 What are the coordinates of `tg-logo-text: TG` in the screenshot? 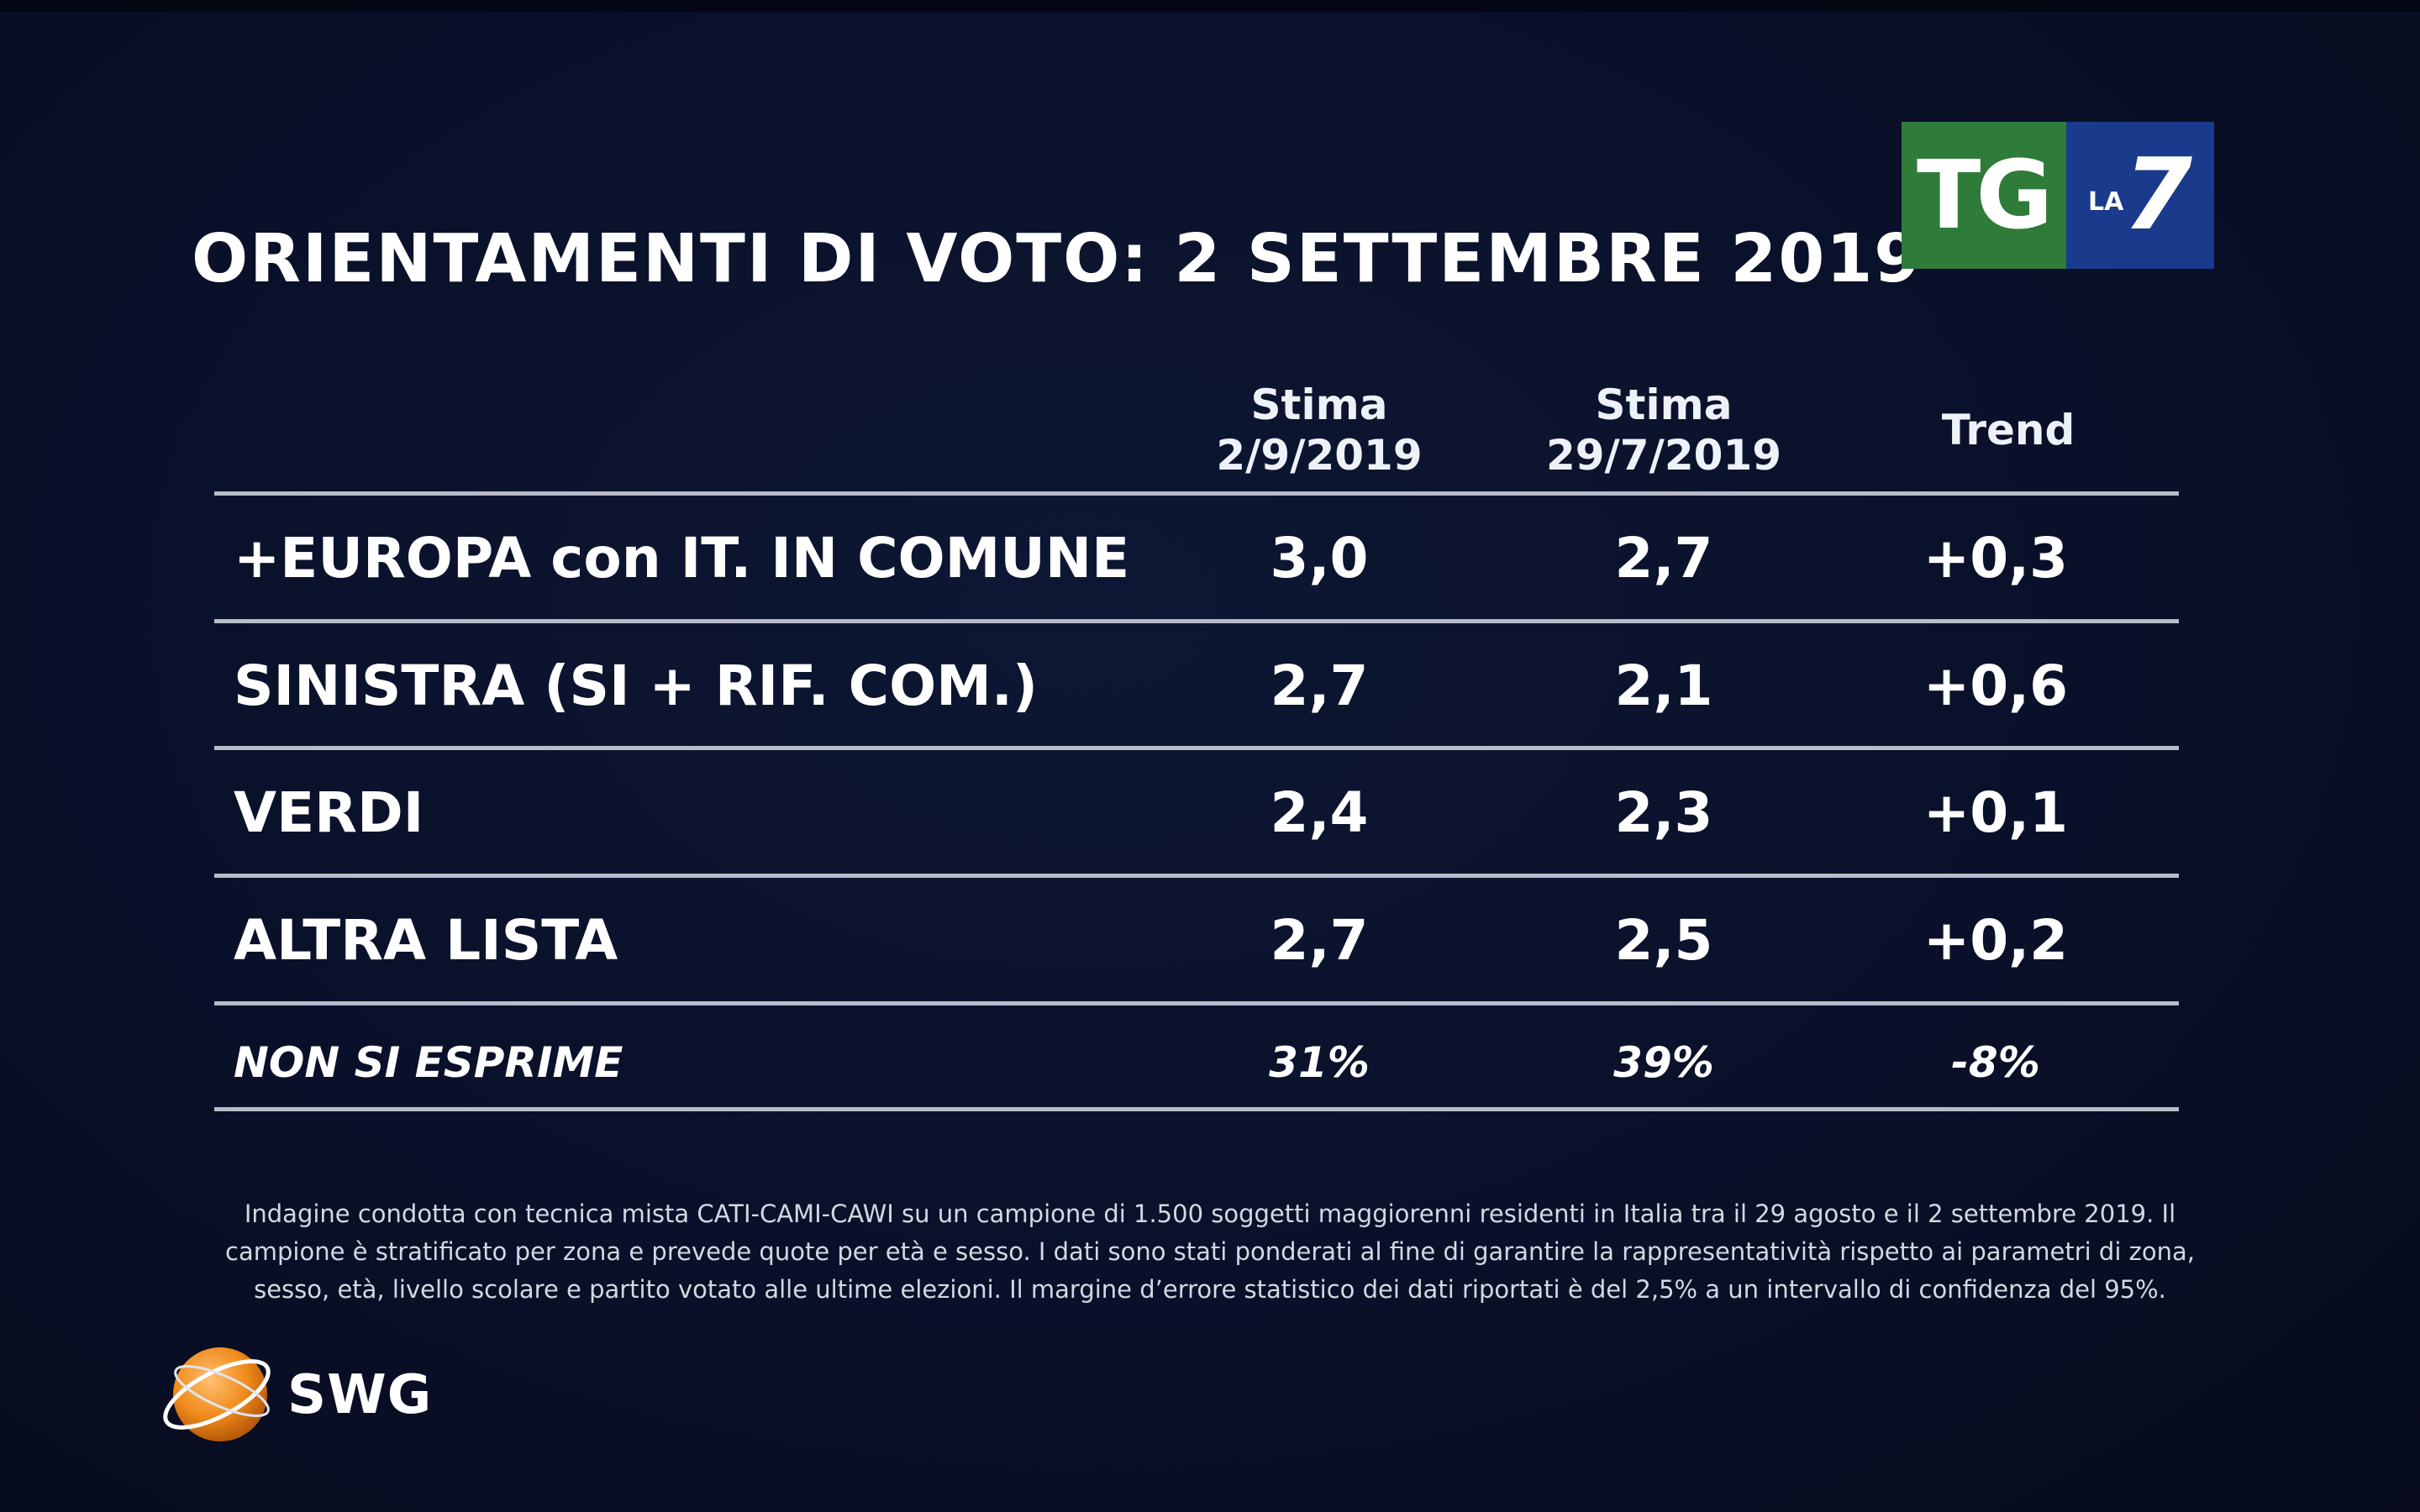 It's located at (1985, 195).